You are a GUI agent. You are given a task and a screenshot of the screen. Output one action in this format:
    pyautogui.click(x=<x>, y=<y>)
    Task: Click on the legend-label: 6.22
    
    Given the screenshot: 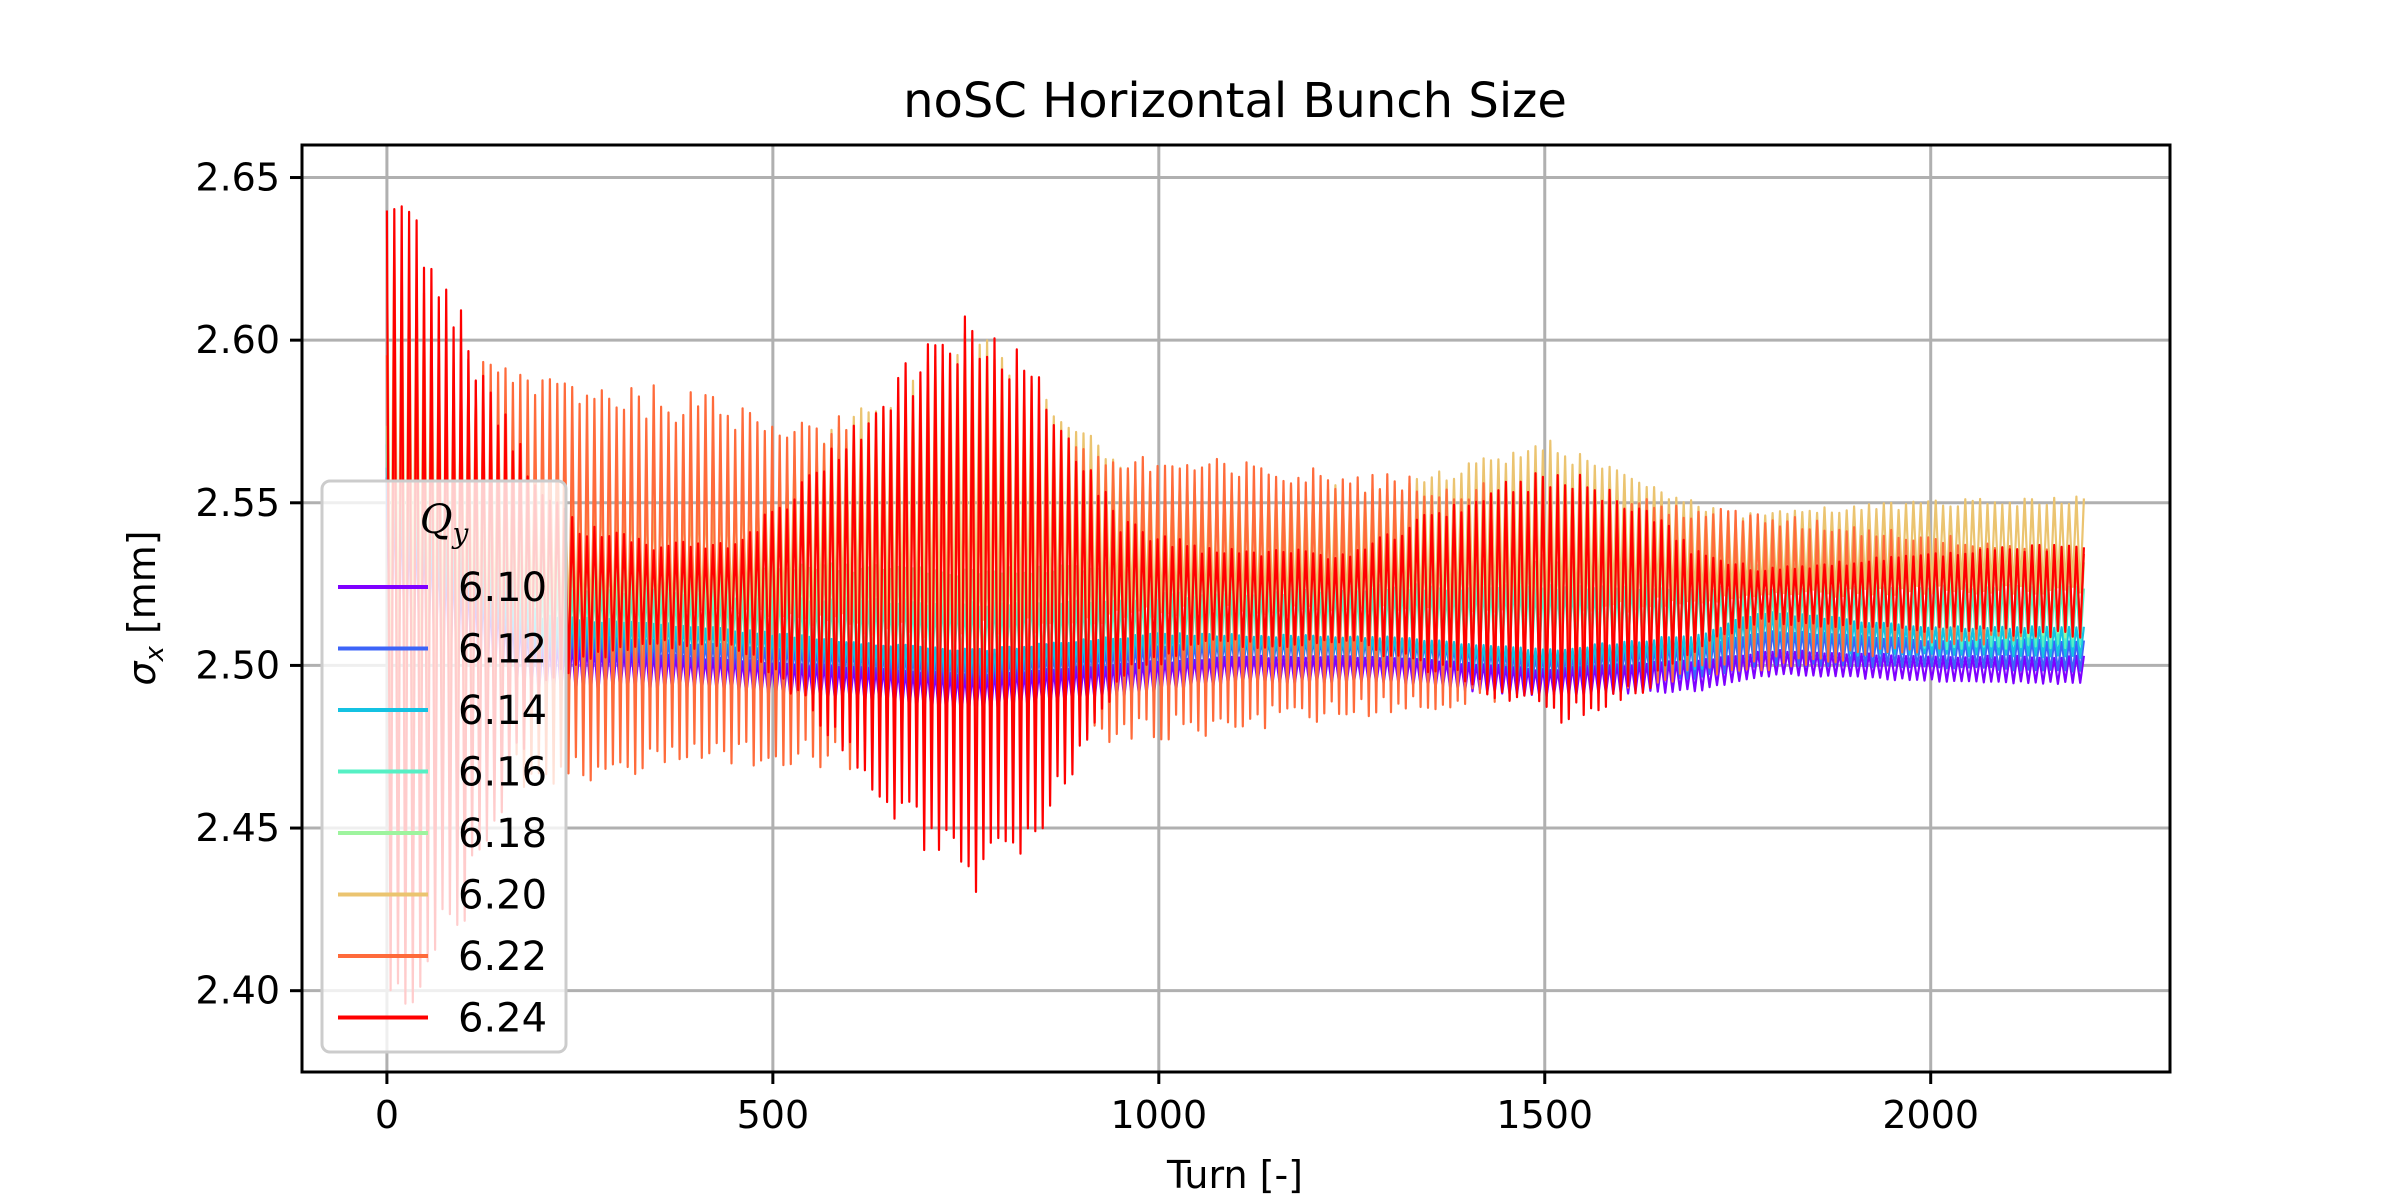 What is the action you would take?
    pyautogui.click(x=502, y=957)
    